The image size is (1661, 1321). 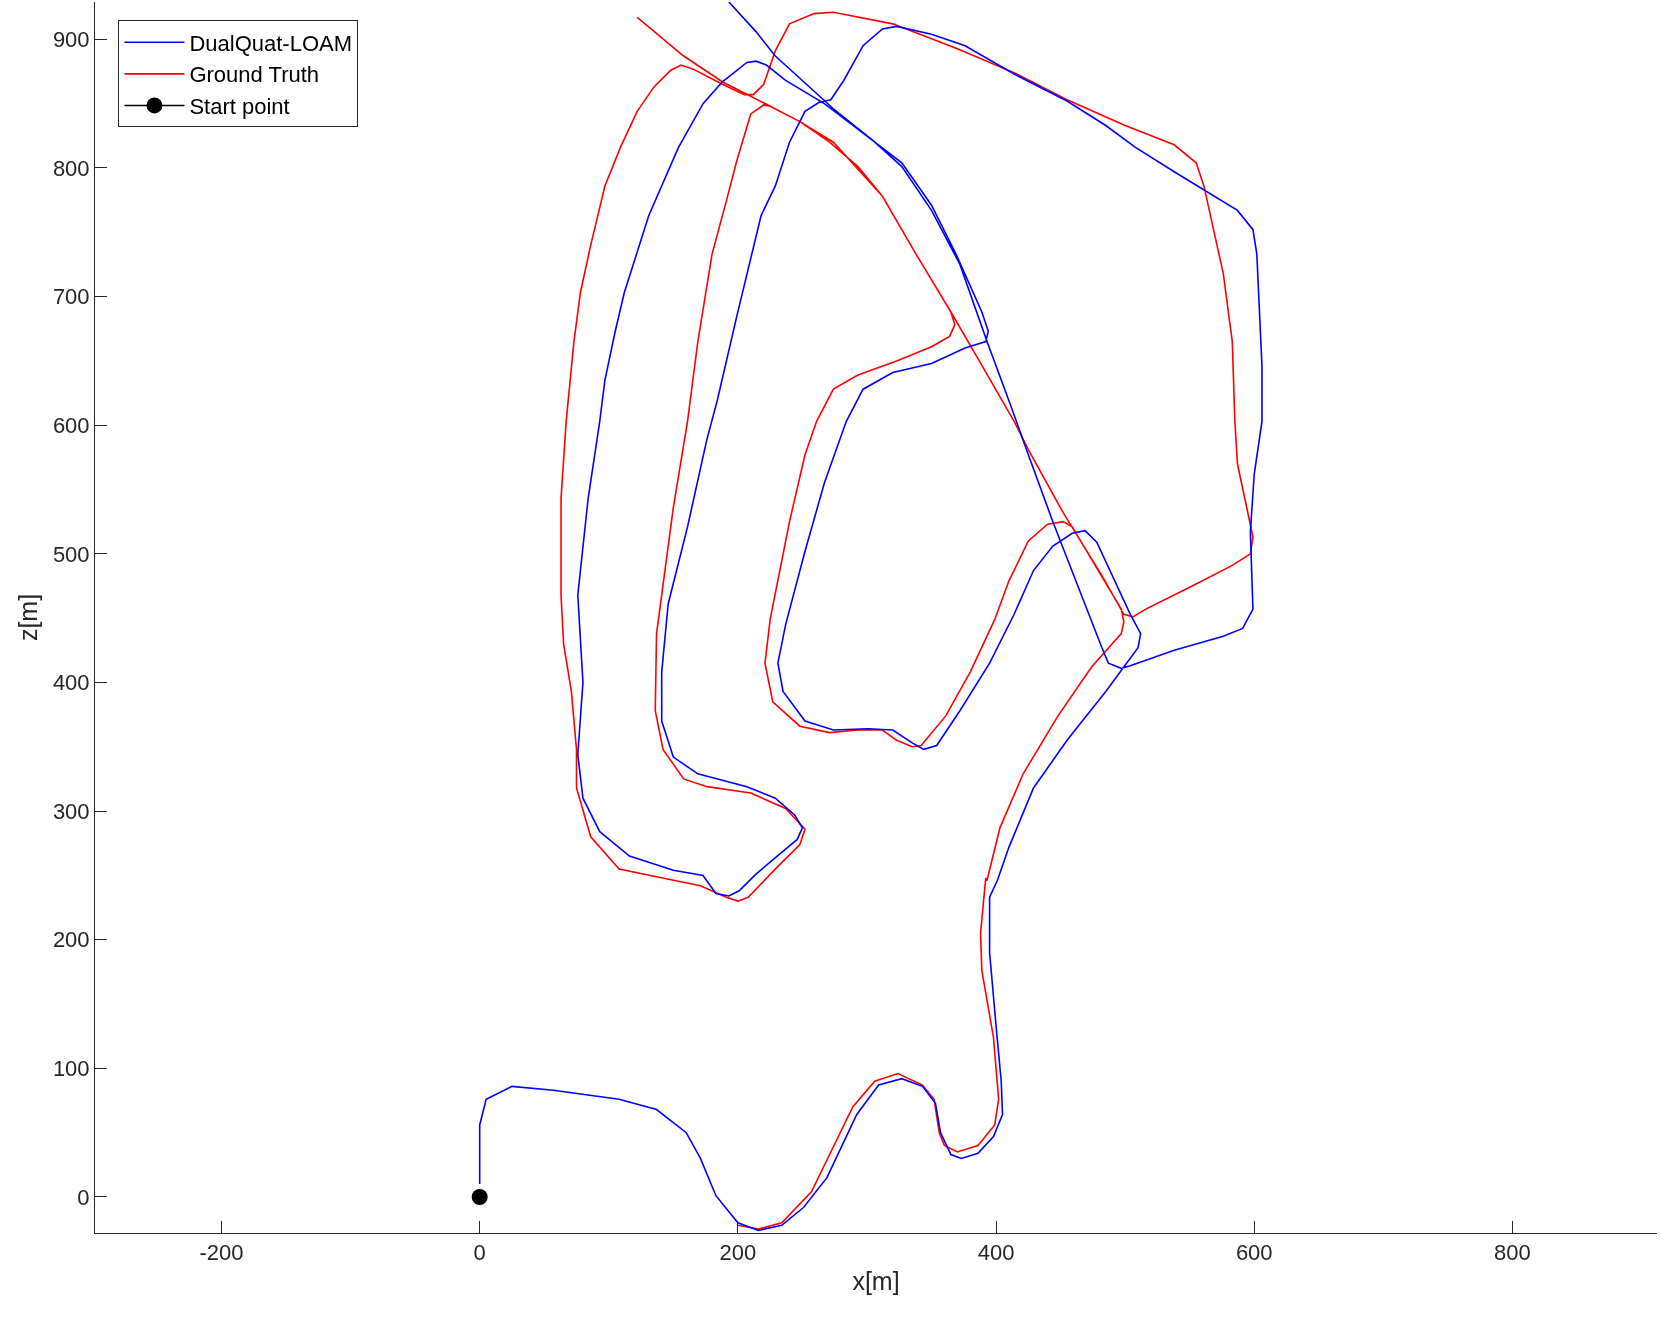 I want to click on y-tick-label: 100, so click(x=71, y=1069).